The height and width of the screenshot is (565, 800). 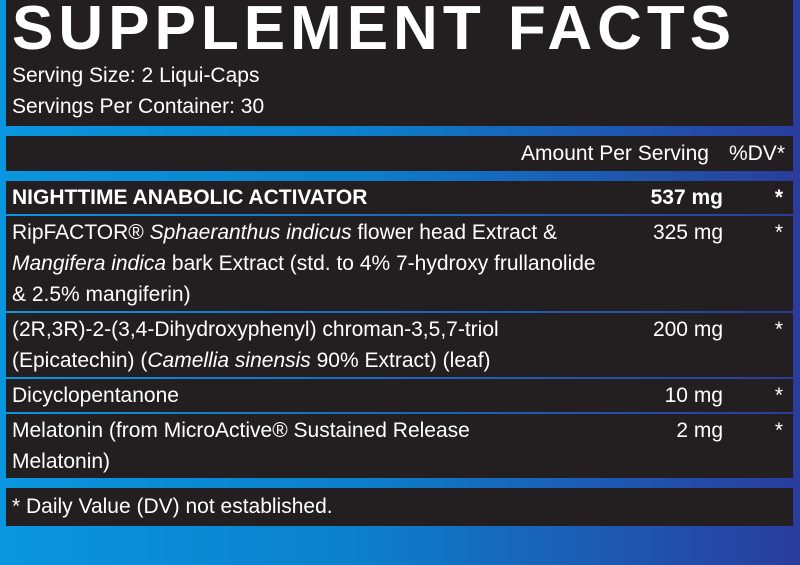 I want to click on ingredient-amount: 325 mg, so click(x=687, y=232).